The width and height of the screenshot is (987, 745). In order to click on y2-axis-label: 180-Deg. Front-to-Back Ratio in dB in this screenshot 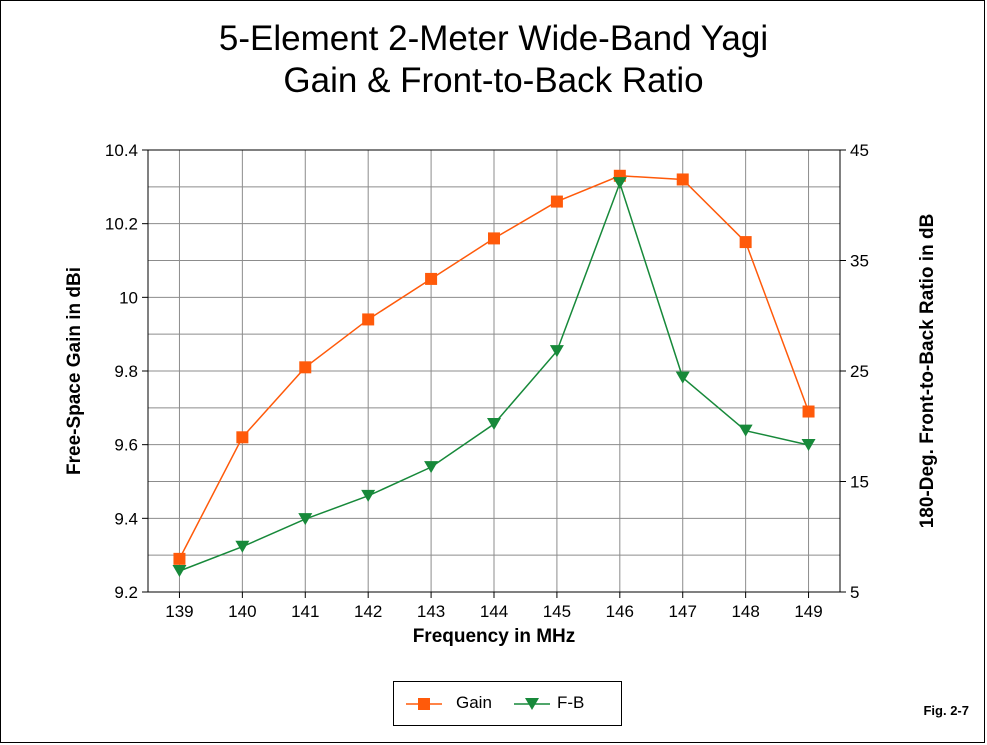, I will do `click(927, 371)`.